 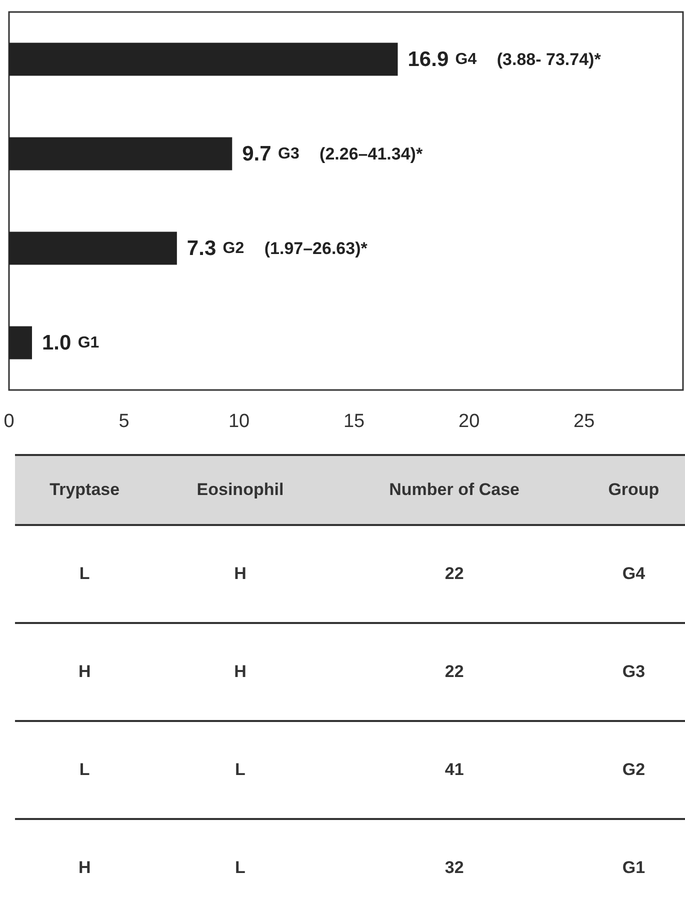 I want to click on annotation: (2.26–41.34)*, so click(x=371, y=154).